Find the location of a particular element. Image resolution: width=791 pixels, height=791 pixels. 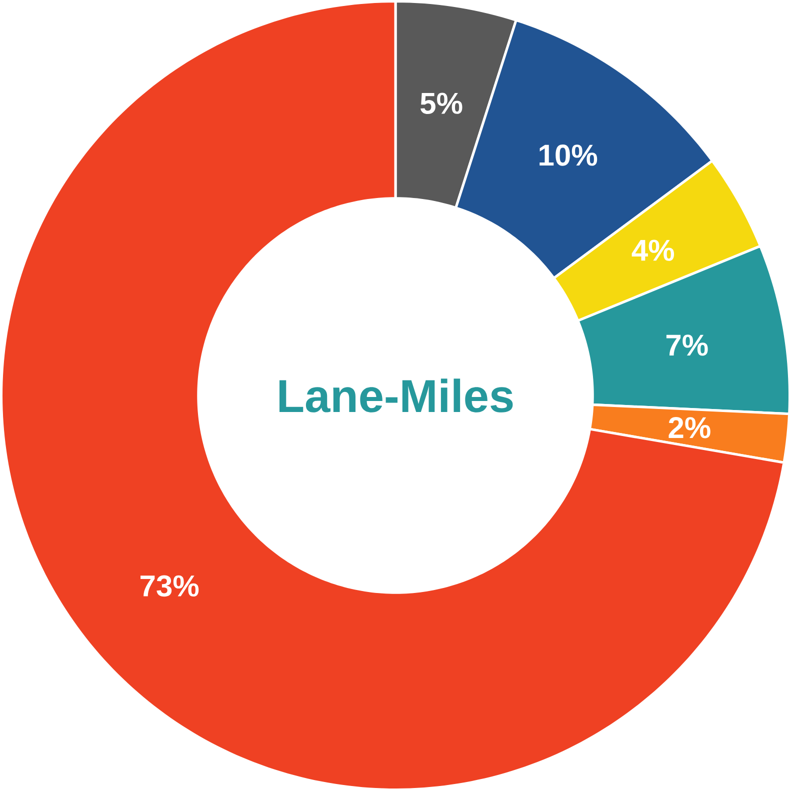

text: Lane-Miles is located at coordinates (396, 395).